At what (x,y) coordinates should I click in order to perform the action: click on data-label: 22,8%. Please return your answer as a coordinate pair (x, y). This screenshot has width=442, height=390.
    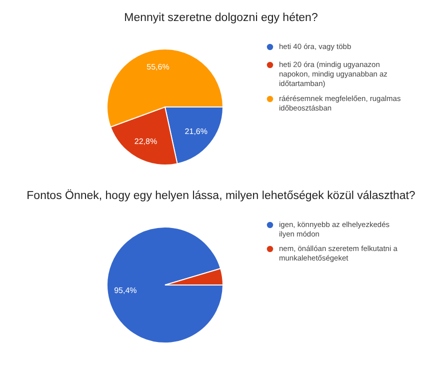
    Looking at the image, I should click on (146, 141).